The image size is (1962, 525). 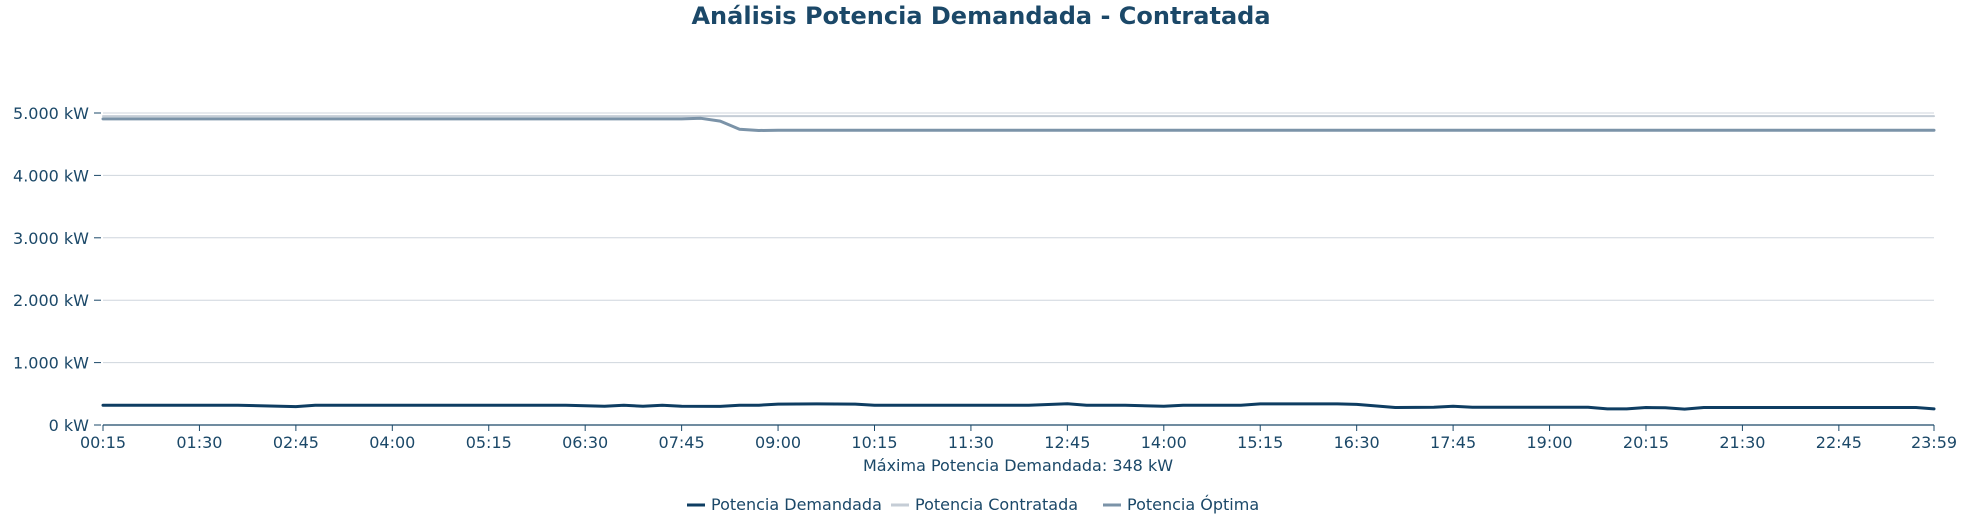 I want to click on y-tick-label: 1.000 kW, so click(x=51, y=363).